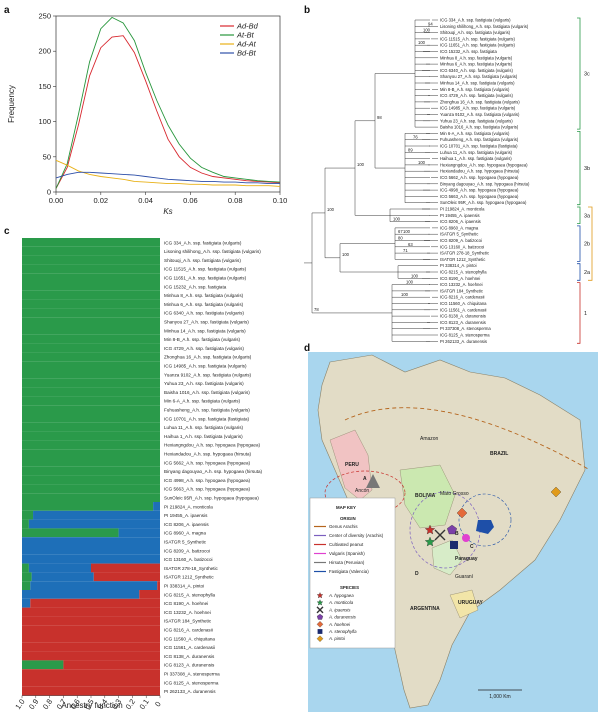  I want to click on bootstrap-value: 63, so click(410, 244).